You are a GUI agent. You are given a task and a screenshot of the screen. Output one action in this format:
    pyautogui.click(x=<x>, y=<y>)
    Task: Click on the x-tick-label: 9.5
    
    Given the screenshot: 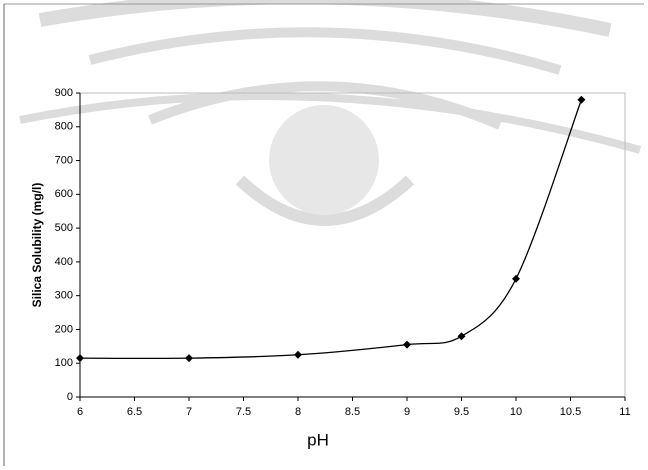 What is the action you would take?
    pyautogui.click(x=461, y=412)
    